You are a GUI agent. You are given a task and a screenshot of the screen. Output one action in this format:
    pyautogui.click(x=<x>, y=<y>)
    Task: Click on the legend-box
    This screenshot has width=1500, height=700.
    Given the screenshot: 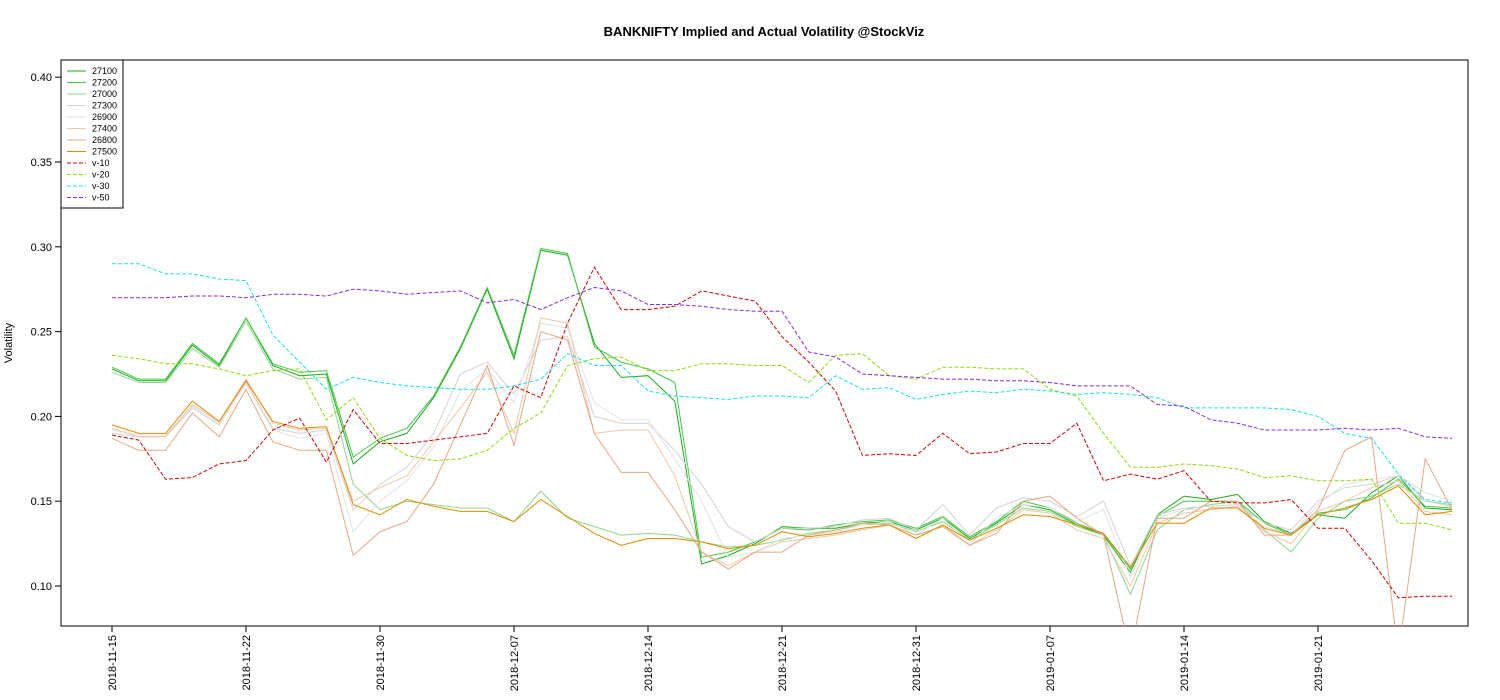 What is the action you would take?
    pyautogui.click(x=92, y=134)
    